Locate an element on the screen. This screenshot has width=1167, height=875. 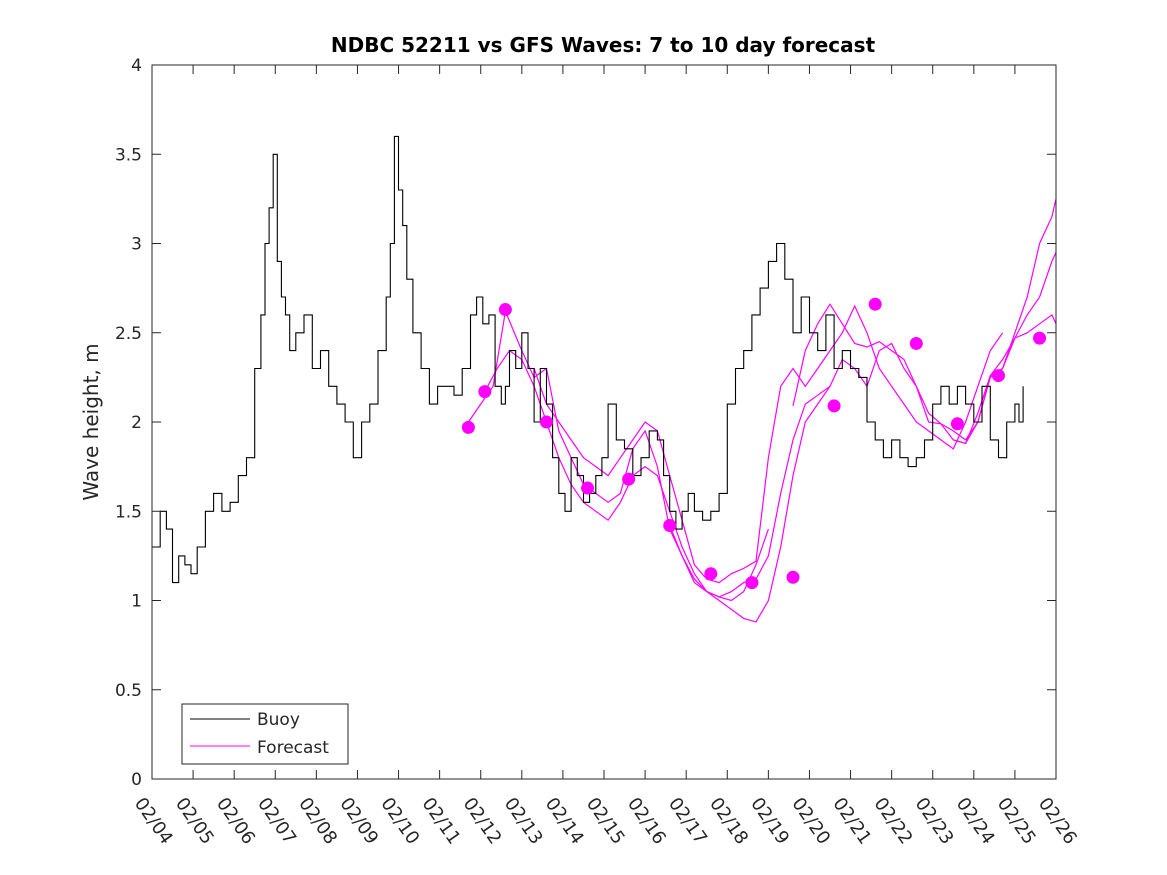
y-tick-label: 2 is located at coordinates (136, 423).